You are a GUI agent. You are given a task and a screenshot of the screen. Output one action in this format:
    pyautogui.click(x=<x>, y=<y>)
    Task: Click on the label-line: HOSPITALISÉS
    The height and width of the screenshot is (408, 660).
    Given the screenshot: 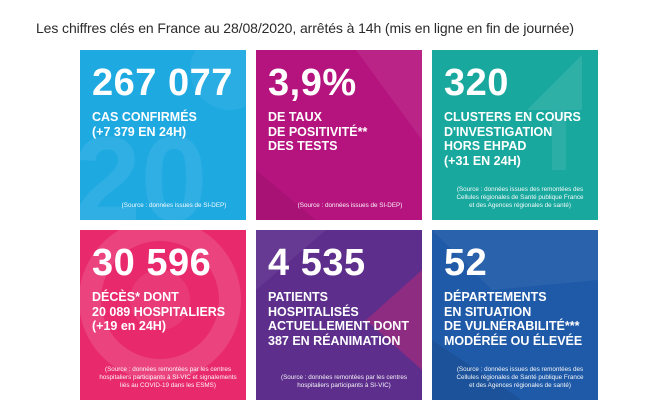 What is the action you would take?
    pyautogui.click(x=313, y=311)
    